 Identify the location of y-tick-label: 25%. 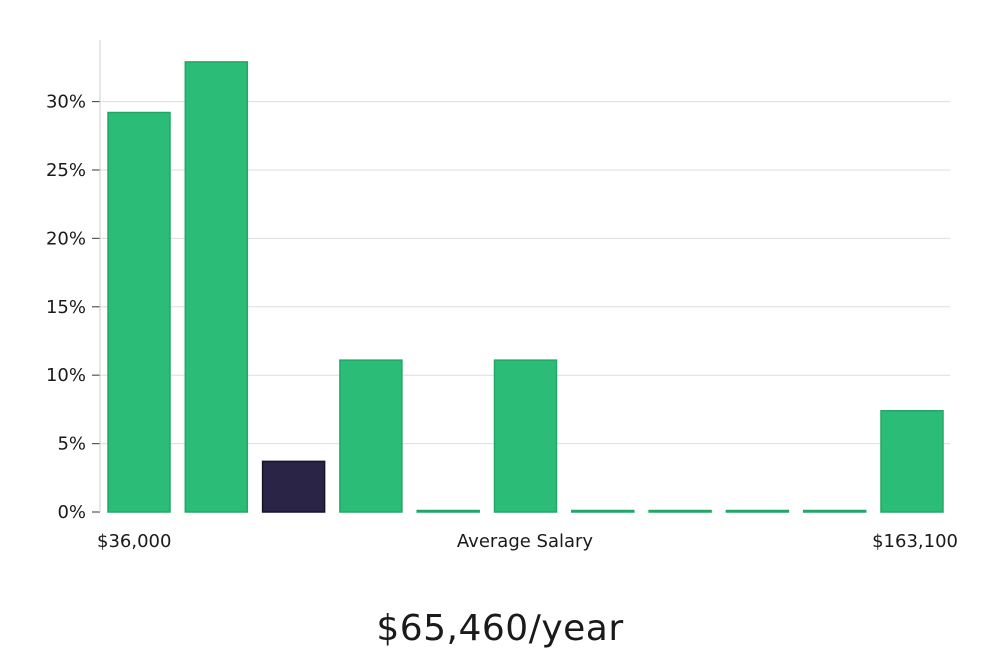
(66, 170).